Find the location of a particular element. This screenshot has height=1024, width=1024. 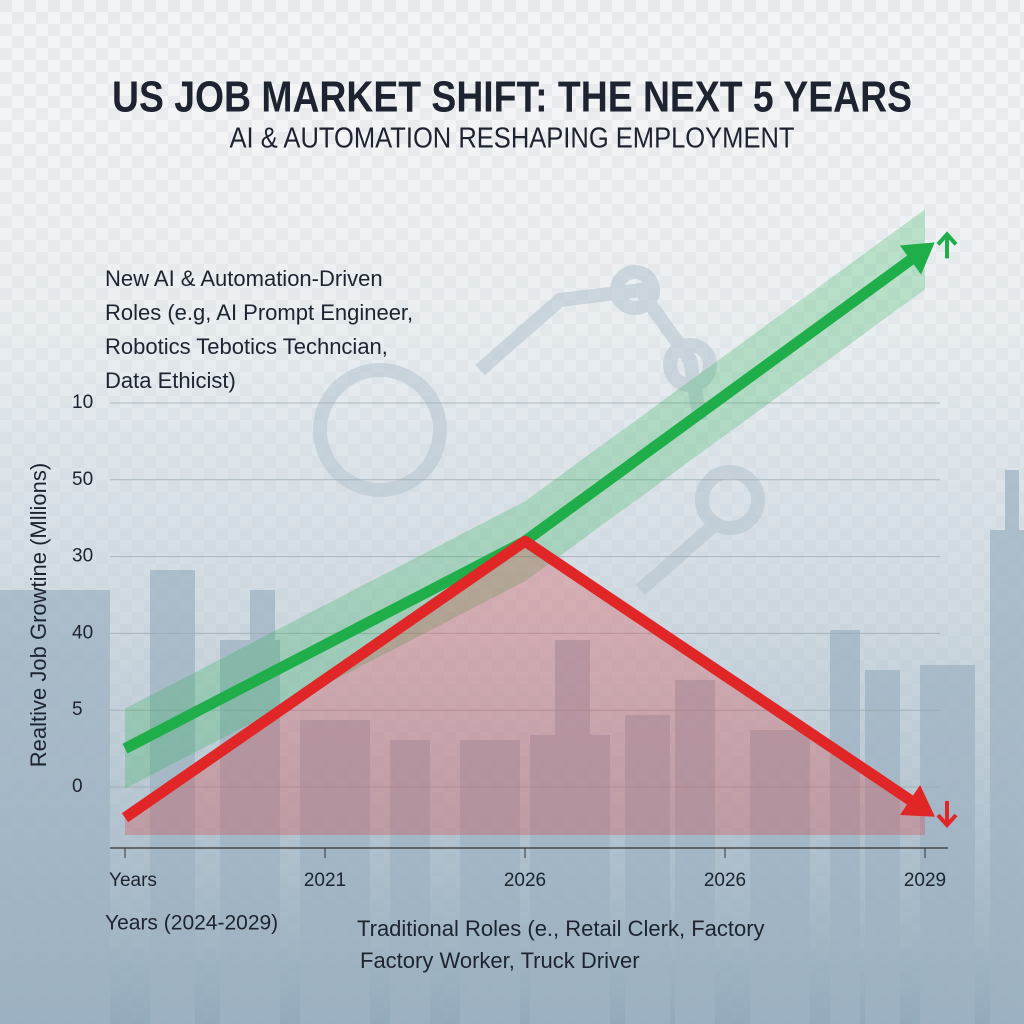

x-axis-label: Years (2024-2029) is located at coordinates (191, 923).